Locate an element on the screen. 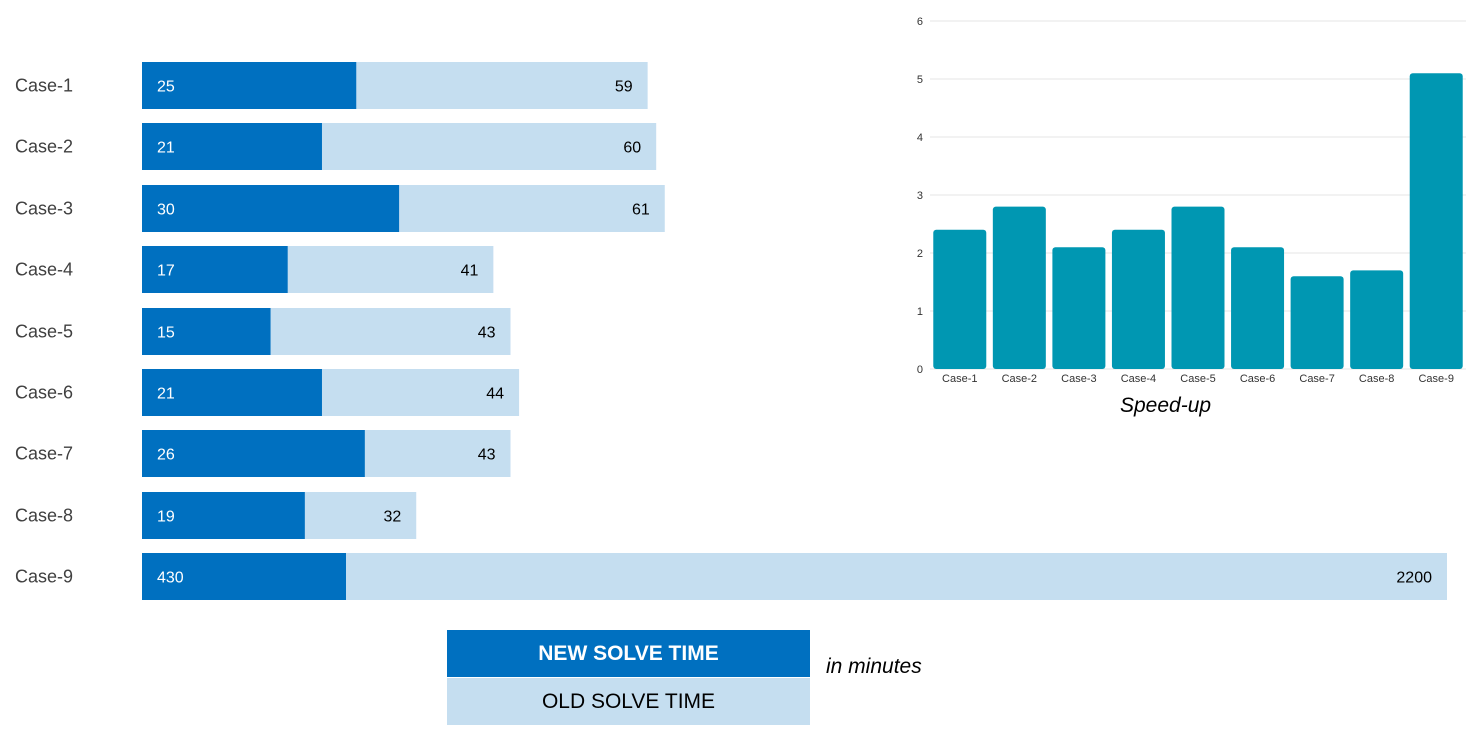 The height and width of the screenshot is (747, 1482). y-tick-label: 6 is located at coordinates (920, 22).